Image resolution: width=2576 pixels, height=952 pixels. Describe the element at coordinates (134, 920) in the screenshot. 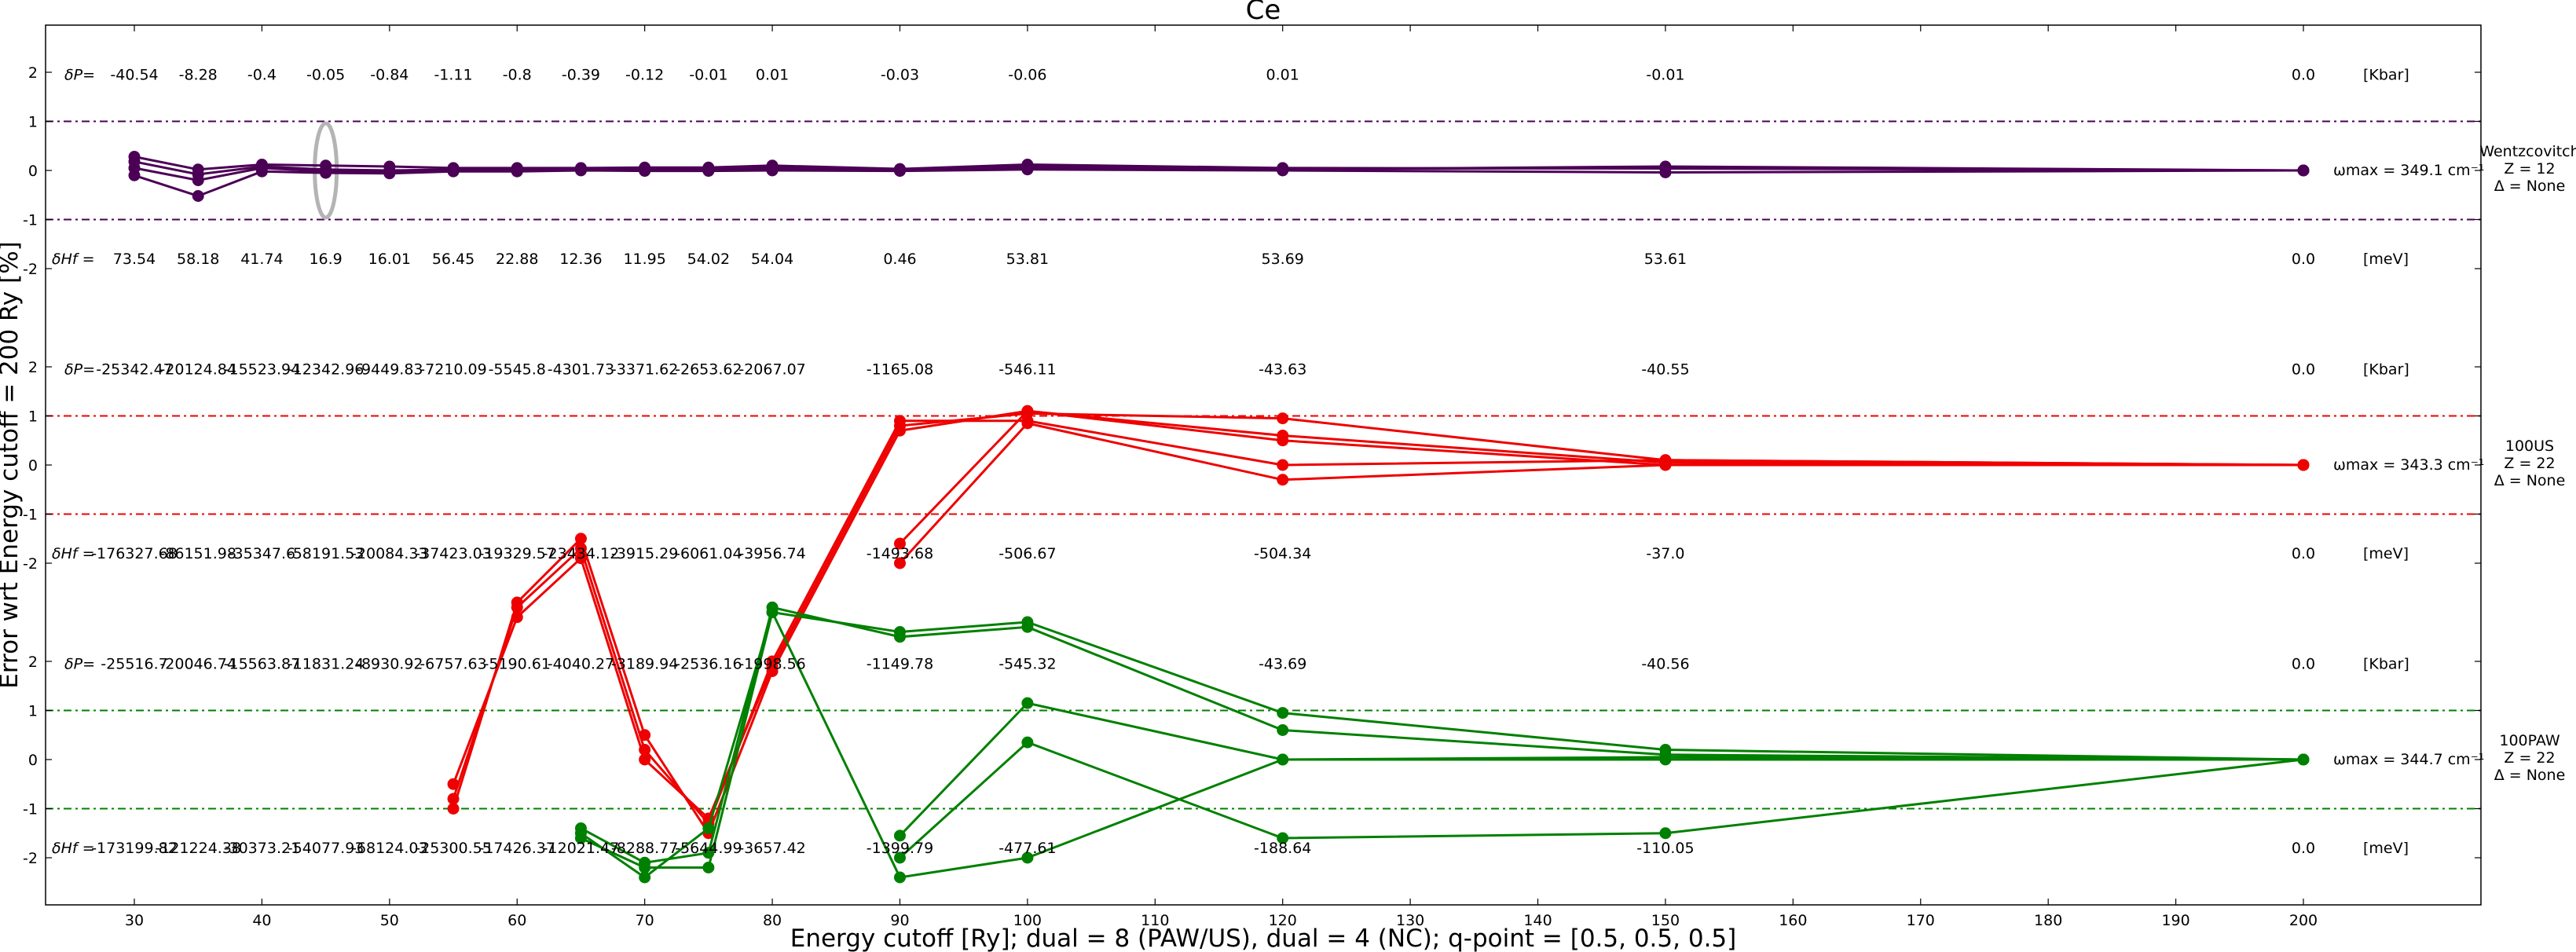

I see `x-tick-label: 30` at that location.